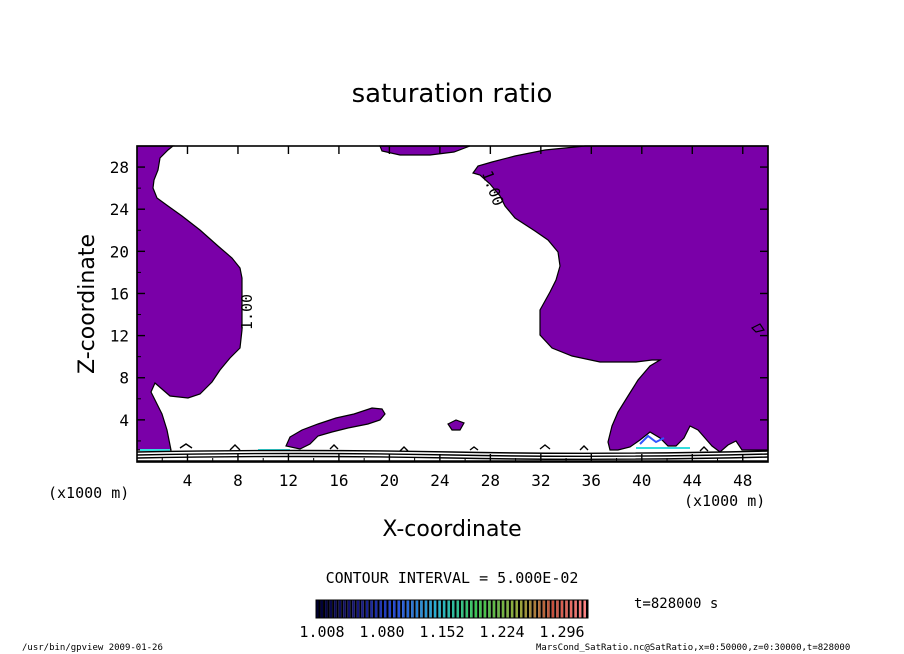 This screenshot has width=904, height=654. I want to click on colorbar-frame, so click(452, 609).